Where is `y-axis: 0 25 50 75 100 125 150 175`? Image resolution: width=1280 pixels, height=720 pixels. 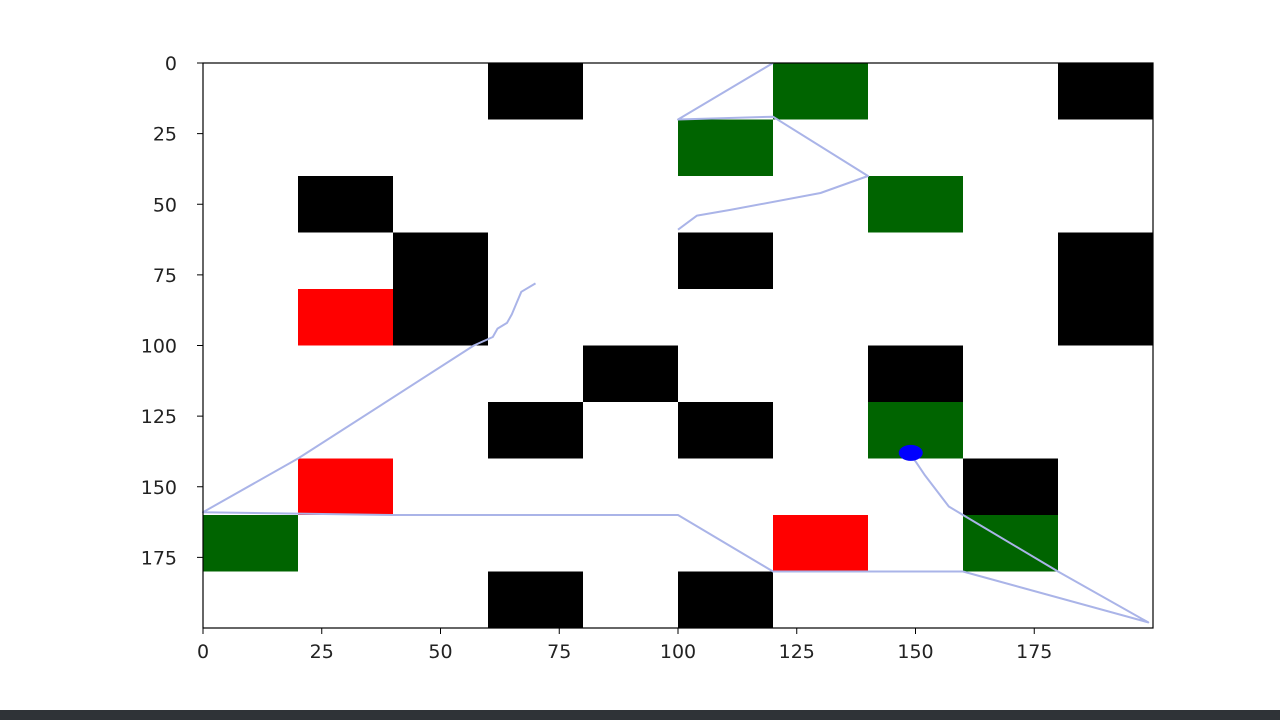
y-axis: 0 25 50 75 100 125 150 175 is located at coordinates (172, 311).